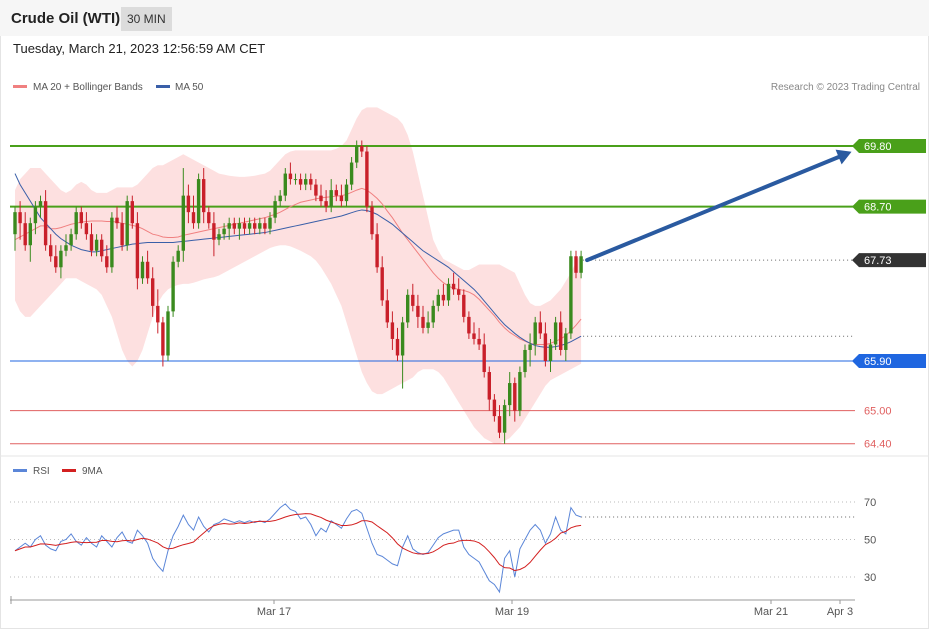 The width and height of the screenshot is (929, 629). Describe the element at coordinates (20, 86) in the screenshot. I see `ma20-legend-swatch` at that location.